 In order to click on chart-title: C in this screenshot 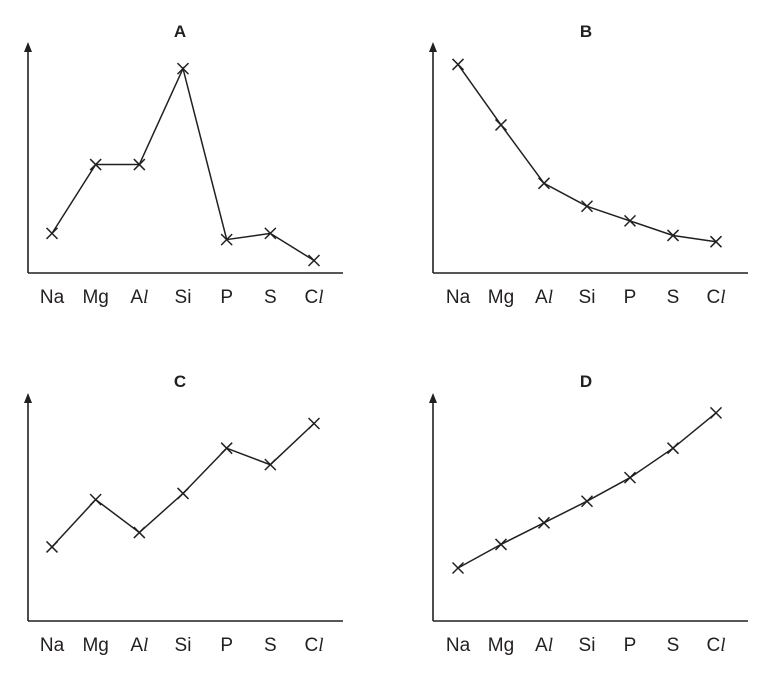, I will do `click(180, 381)`.